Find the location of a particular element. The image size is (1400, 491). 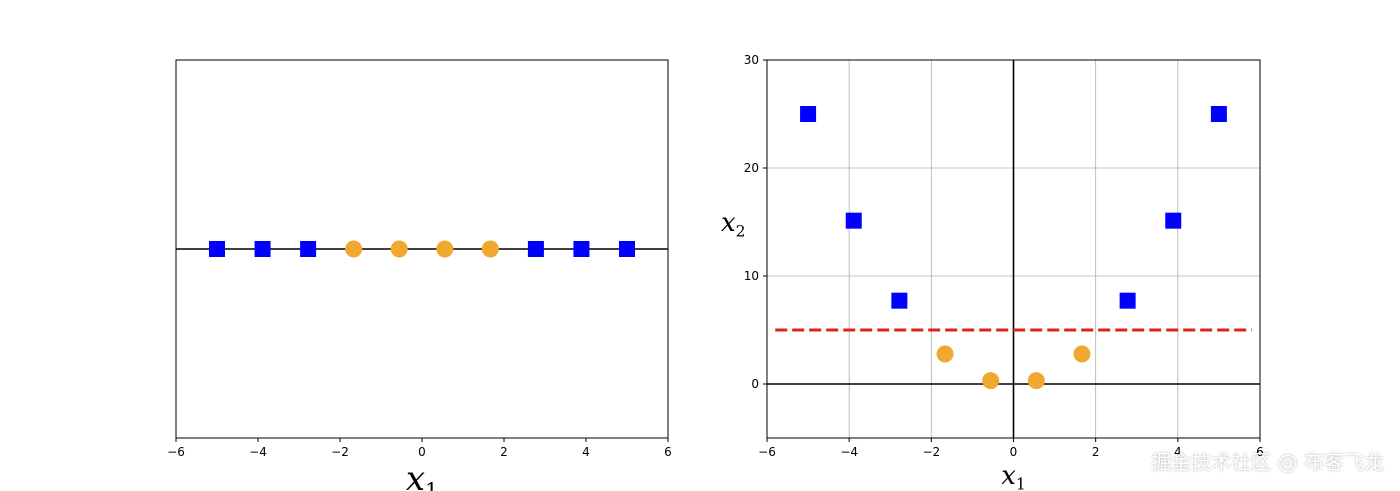

y-tick-label: 20 is located at coordinates (751, 168).